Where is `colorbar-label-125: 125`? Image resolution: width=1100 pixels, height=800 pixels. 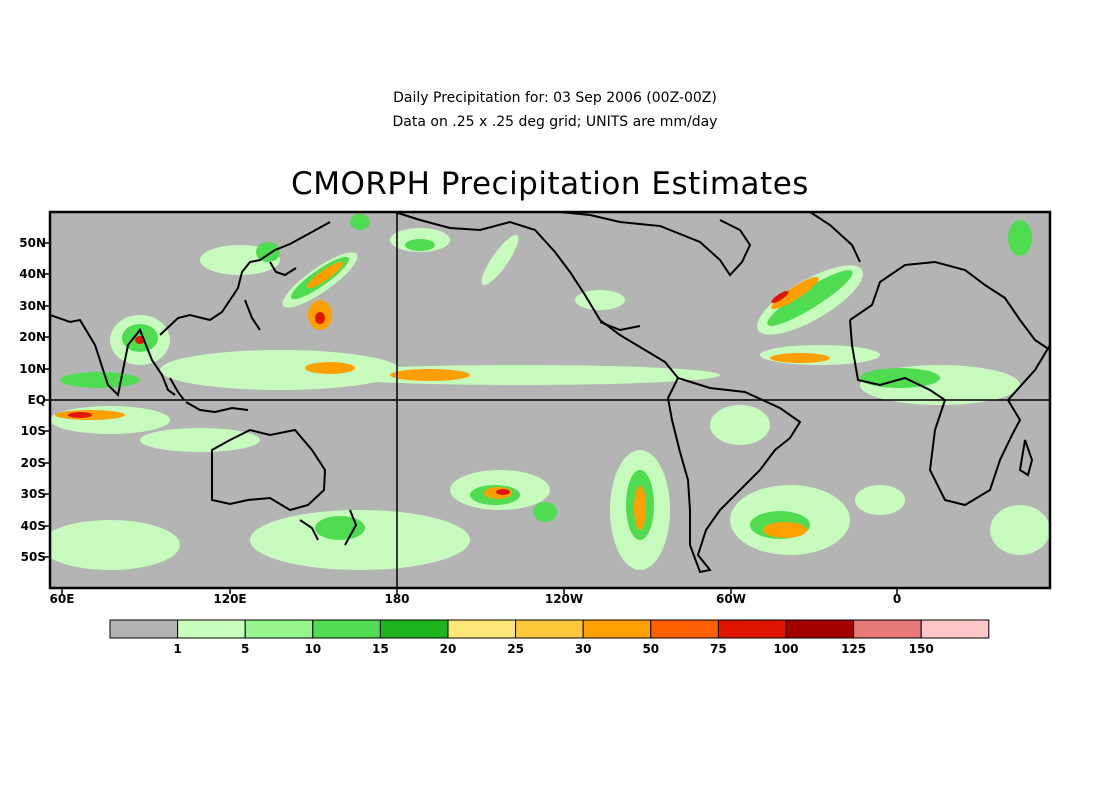 colorbar-label-125: 125 is located at coordinates (854, 649).